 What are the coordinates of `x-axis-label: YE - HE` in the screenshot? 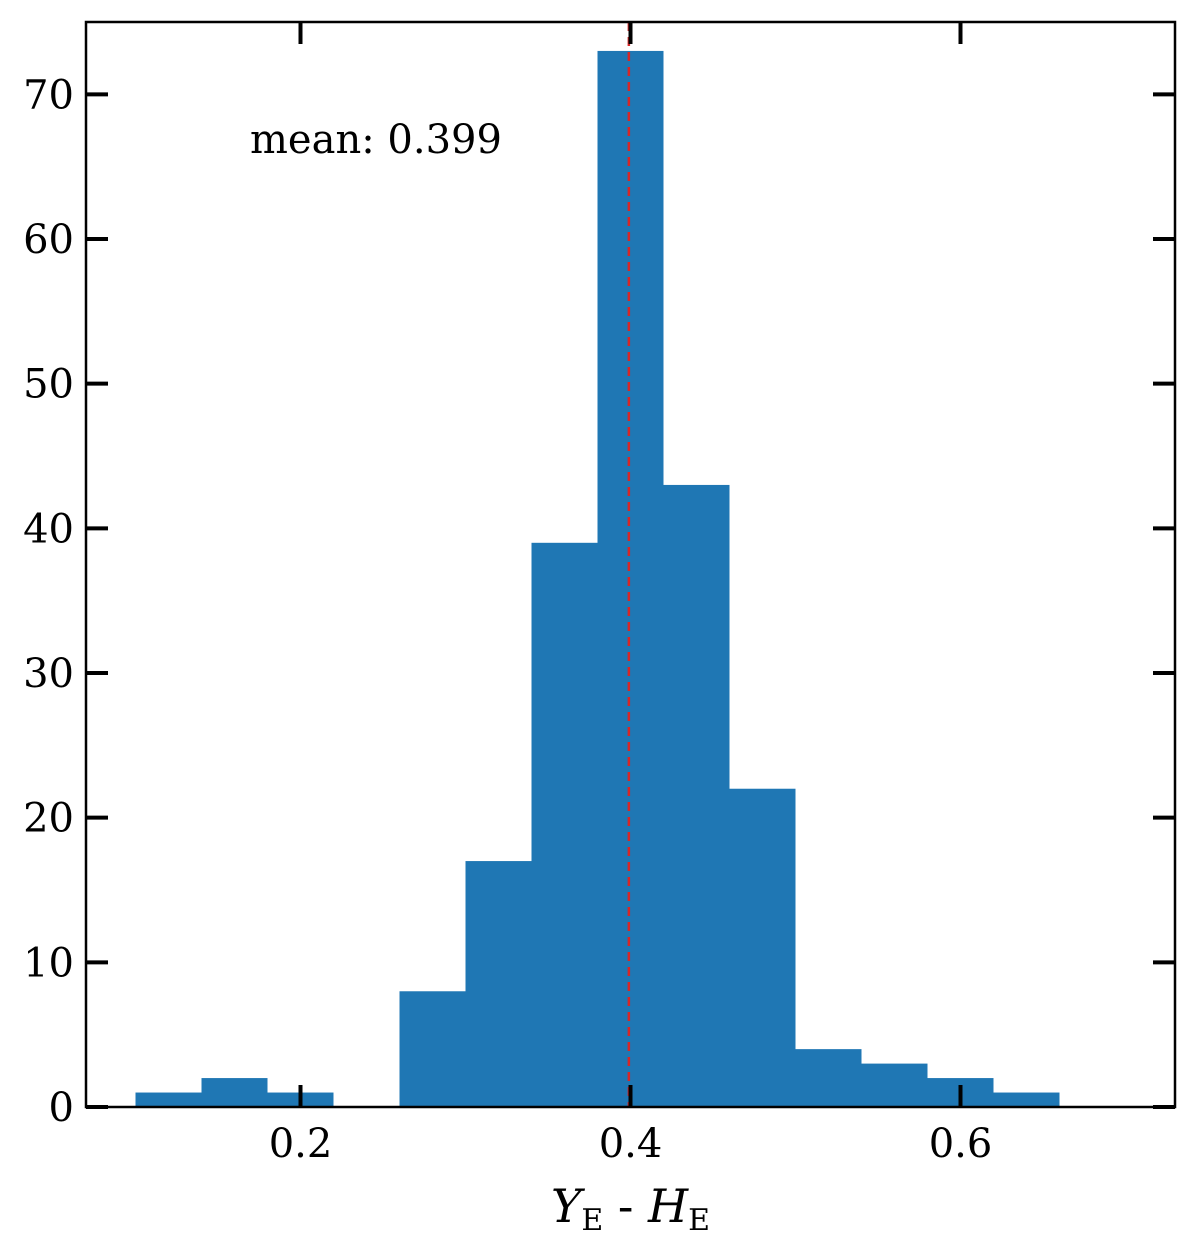 It's located at (630, 1208).